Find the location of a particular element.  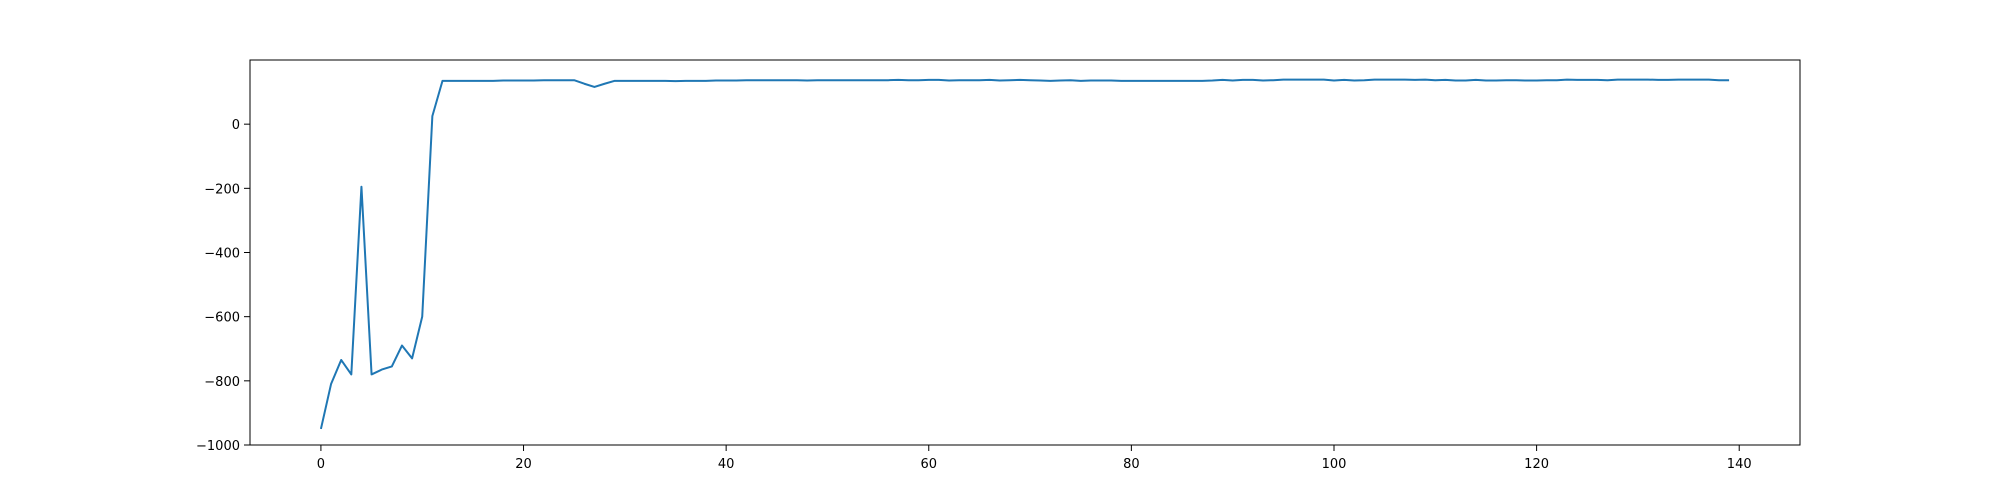

x-tick-label: 80 is located at coordinates (1131, 464).